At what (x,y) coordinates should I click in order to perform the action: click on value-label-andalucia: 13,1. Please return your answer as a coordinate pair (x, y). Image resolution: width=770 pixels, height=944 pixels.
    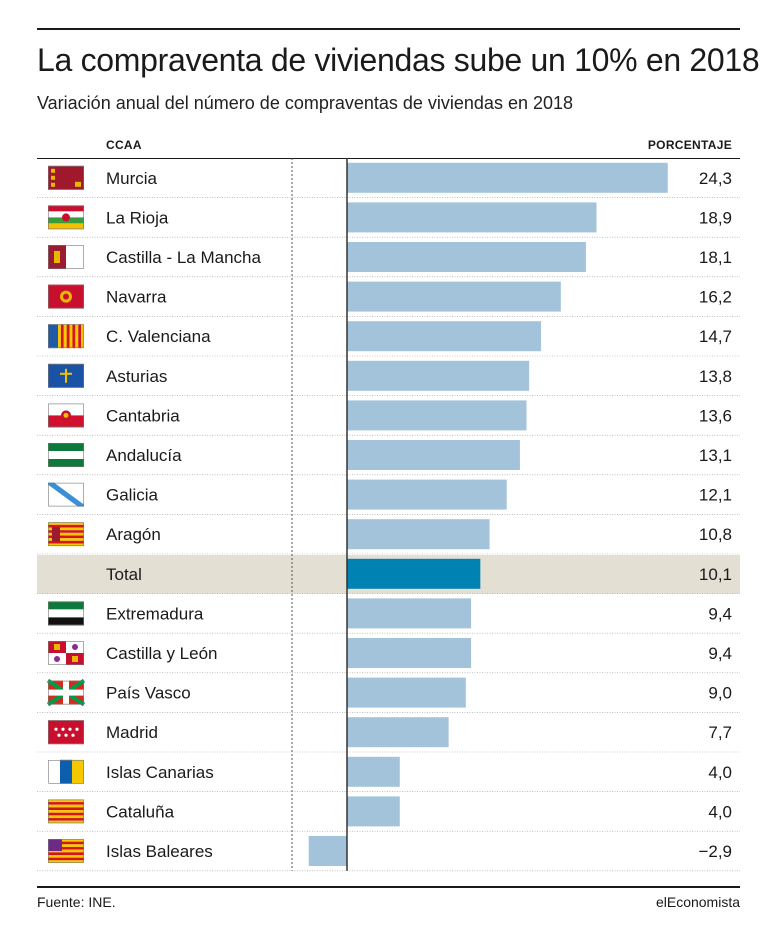
    Looking at the image, I should click on (715, 455).